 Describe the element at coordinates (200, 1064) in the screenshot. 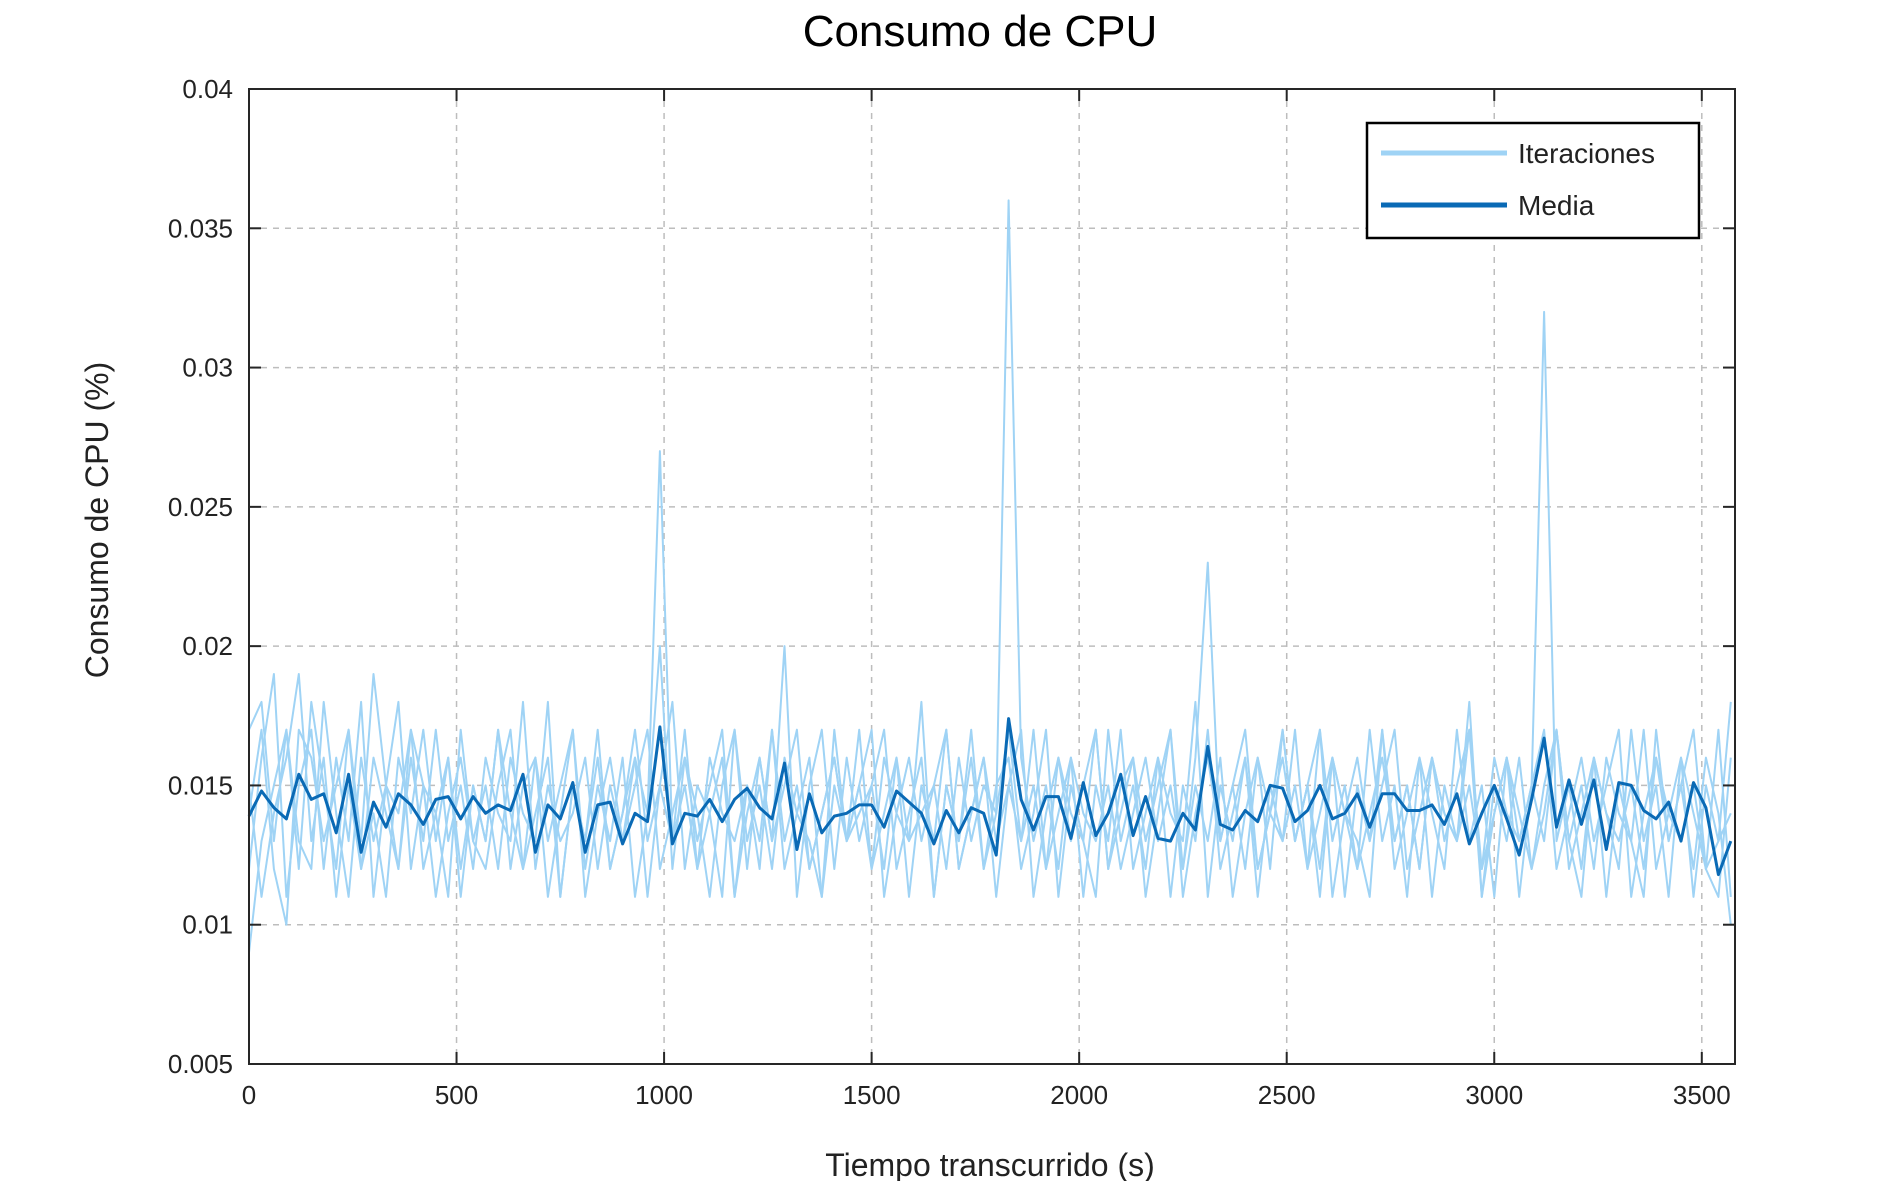

I see `y-tick-label: 0.005` at that location.